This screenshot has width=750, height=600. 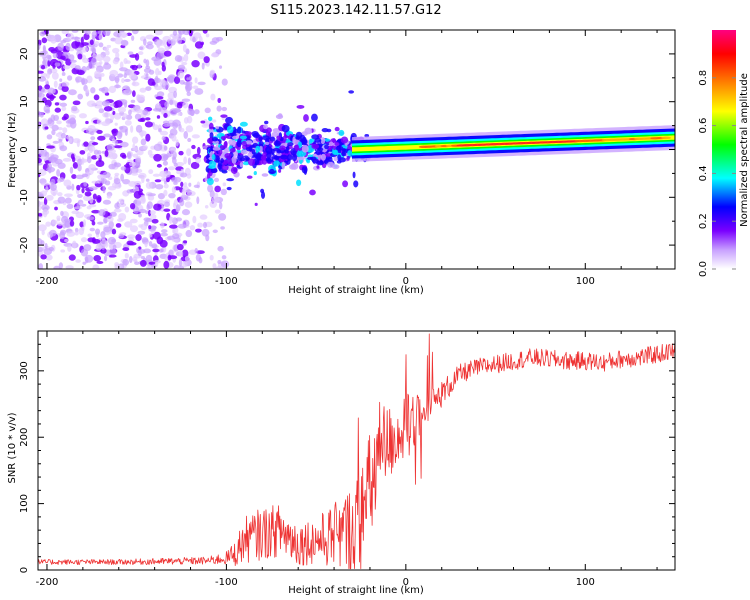 What do you see at coordinates (24, 197) in the screenshot?
I see `spectrogram-ytick-label--10: -10` at bounding box center [24, 197].